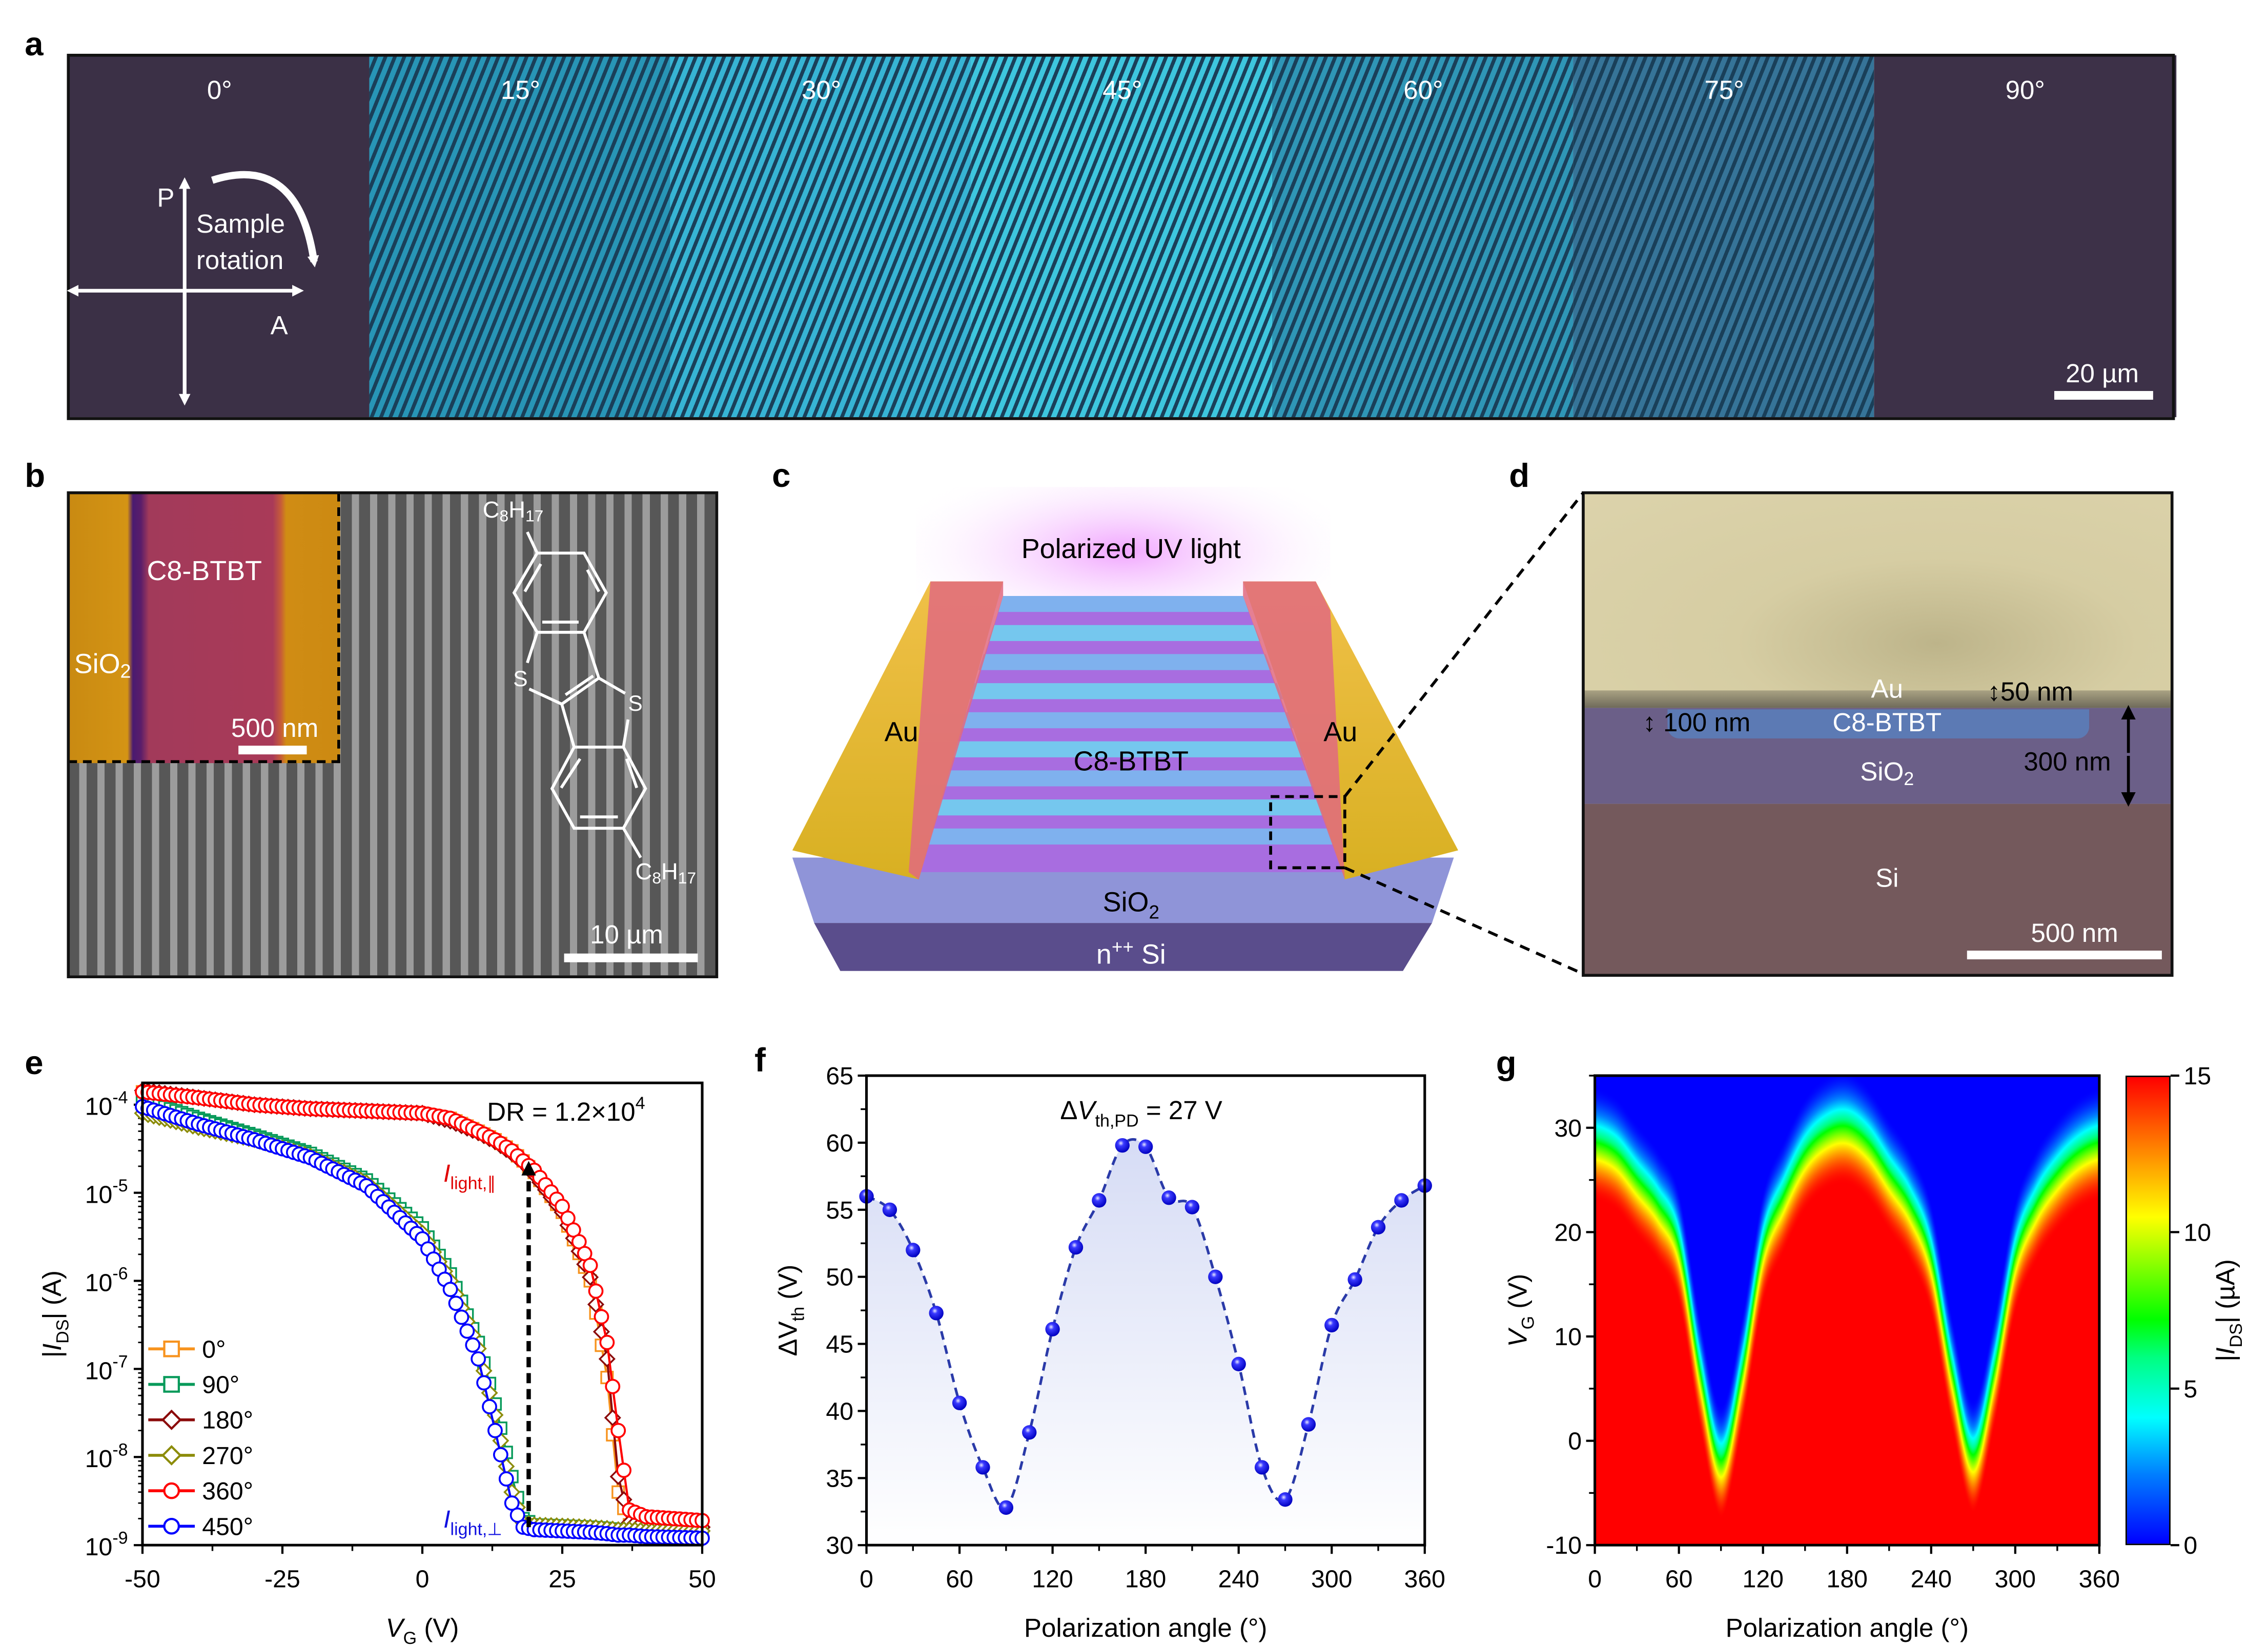  I want to click on double-arrow-icon: ↕, so click(1654, 722).